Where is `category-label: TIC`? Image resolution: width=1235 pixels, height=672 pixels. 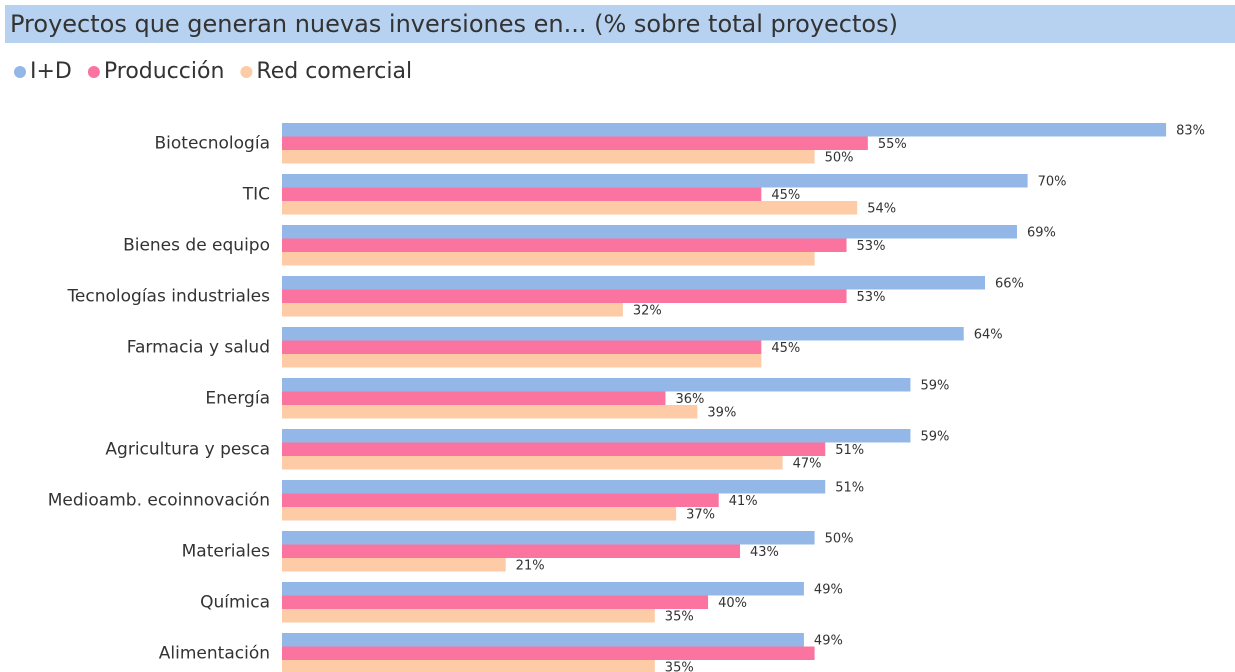 category-label: TIC is located at coordinates (256, 194).